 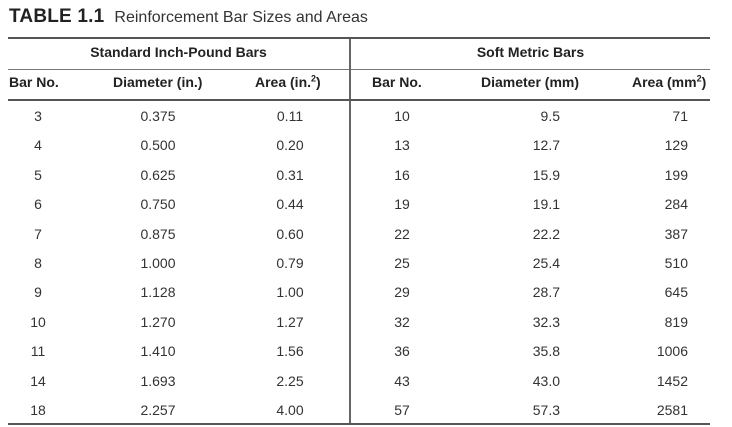 What do you see at coordinates (546, 410) in the screenshot?
I see `cell-diameter-mm: 57.3` at bounding box center [546, 410].